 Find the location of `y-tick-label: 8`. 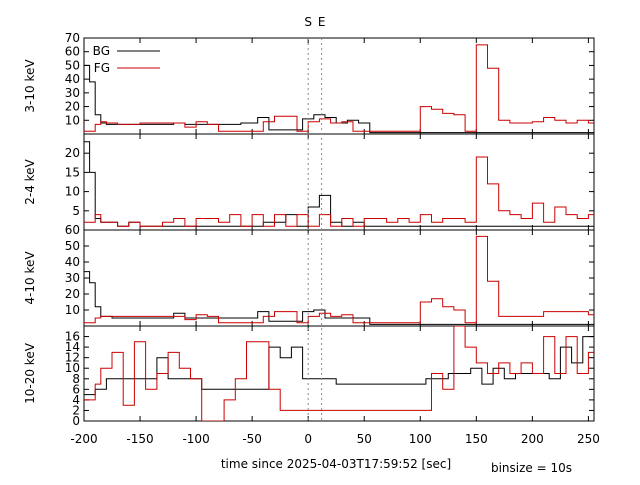

y-tick-label: 8 is located at coordinates (76, 379).